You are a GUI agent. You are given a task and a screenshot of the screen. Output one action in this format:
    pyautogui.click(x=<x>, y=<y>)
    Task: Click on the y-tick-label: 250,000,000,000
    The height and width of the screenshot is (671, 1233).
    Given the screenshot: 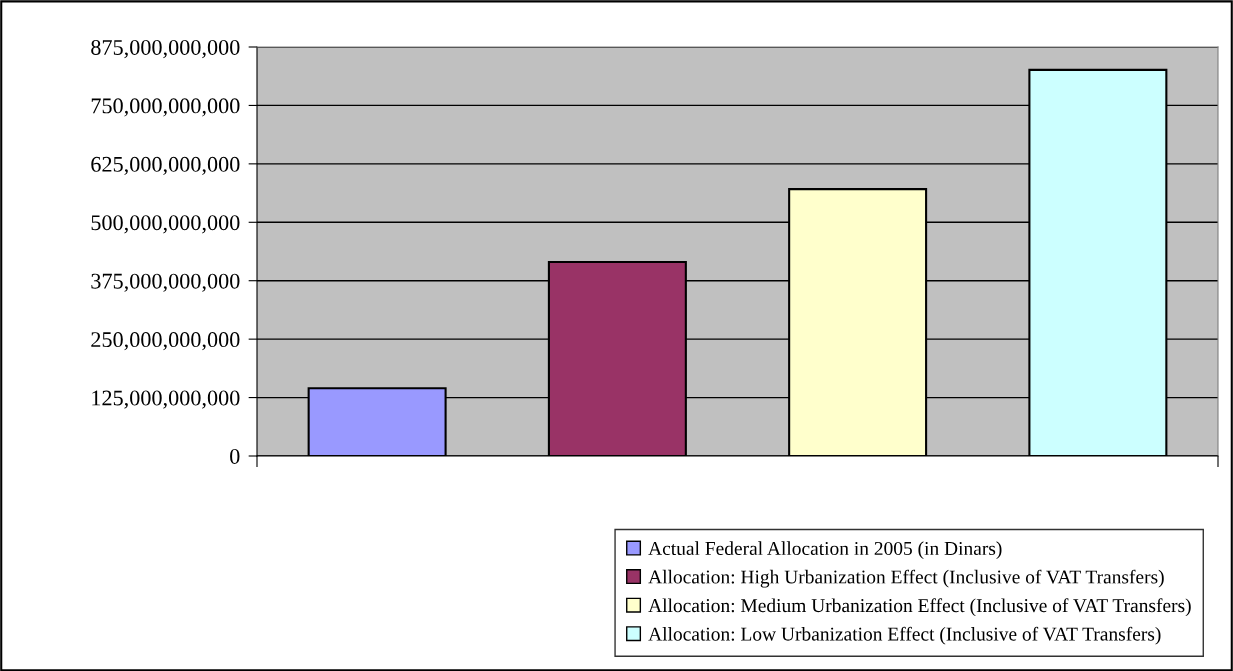 What is the action you would take?
    pyautogui.click(x=165, y=341)
    